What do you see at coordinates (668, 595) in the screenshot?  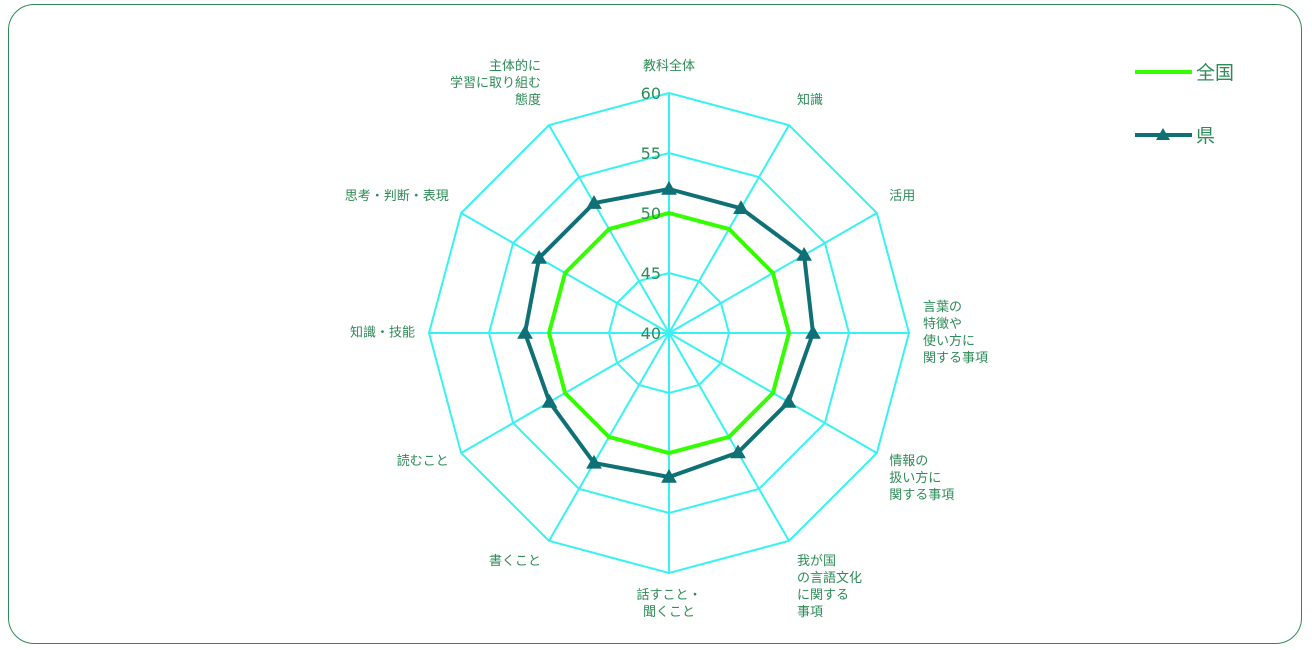 I see `axis-label-line: 話すこと・` at bounding box center [668, 595].